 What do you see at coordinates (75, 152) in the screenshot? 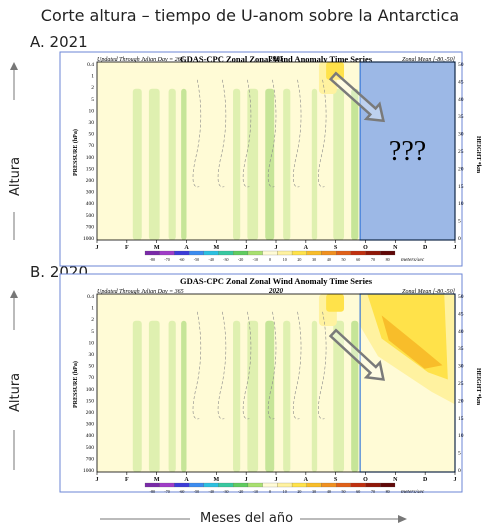
I see `pressure-axis-label: PRESSURE (hPa)` at bounding box center [75, 152].